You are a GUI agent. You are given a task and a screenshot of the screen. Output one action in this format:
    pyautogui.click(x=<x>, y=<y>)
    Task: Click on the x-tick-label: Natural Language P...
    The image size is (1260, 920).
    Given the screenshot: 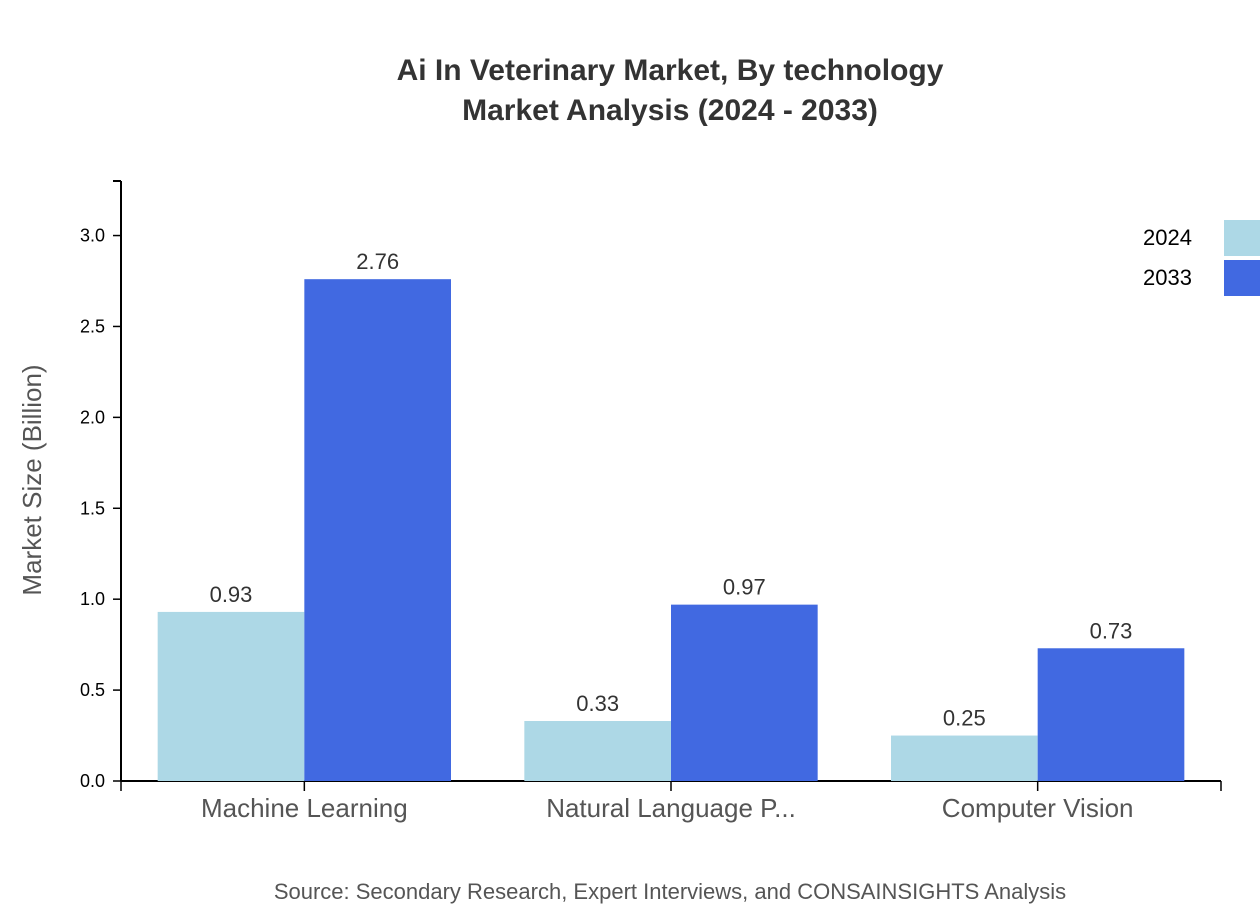 What is the action you would take?
    pyautogui.click(x=671, y=808)
    